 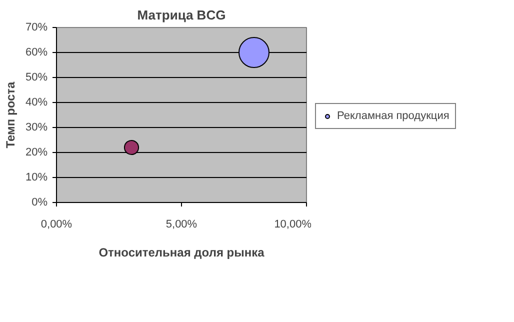 I want to click on y-tick-label: 10%, so click(x=36, y=178).